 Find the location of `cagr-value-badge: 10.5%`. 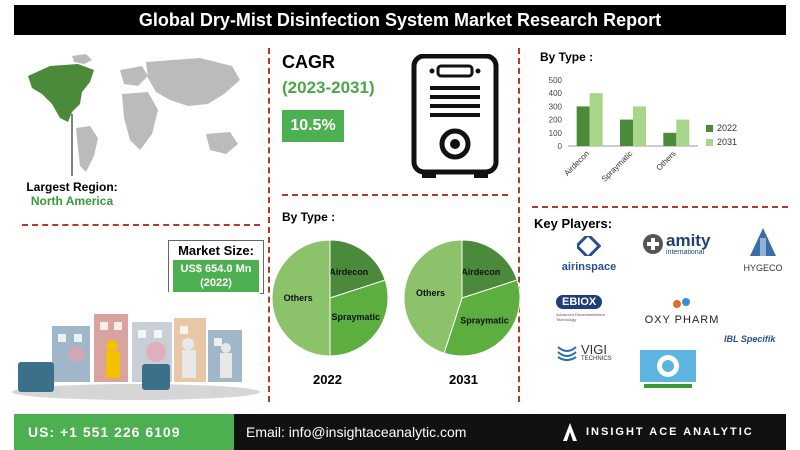

cagr-value-badge: 10.5% is located at coordinates (313, 126).